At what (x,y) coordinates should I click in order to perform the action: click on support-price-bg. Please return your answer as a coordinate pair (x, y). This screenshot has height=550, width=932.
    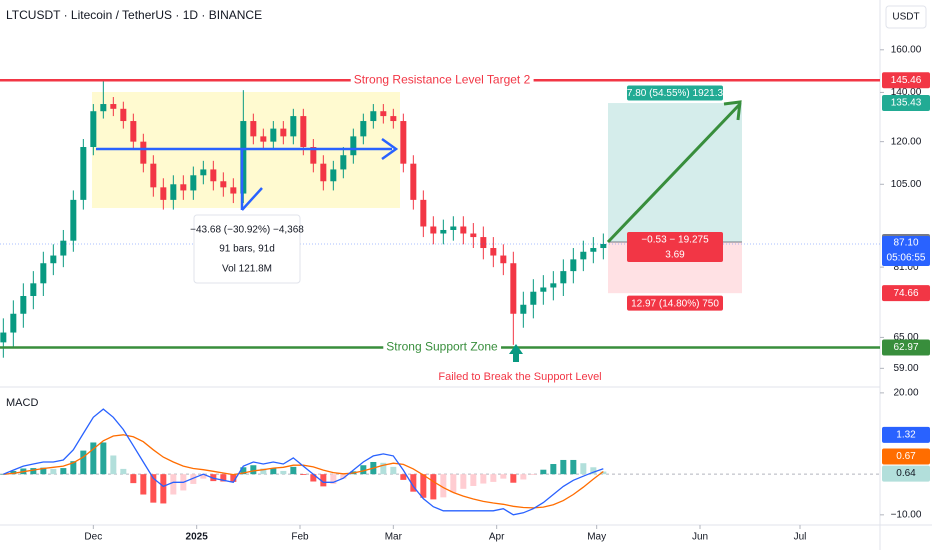
    Looking at the image, I should click on (906, 347).